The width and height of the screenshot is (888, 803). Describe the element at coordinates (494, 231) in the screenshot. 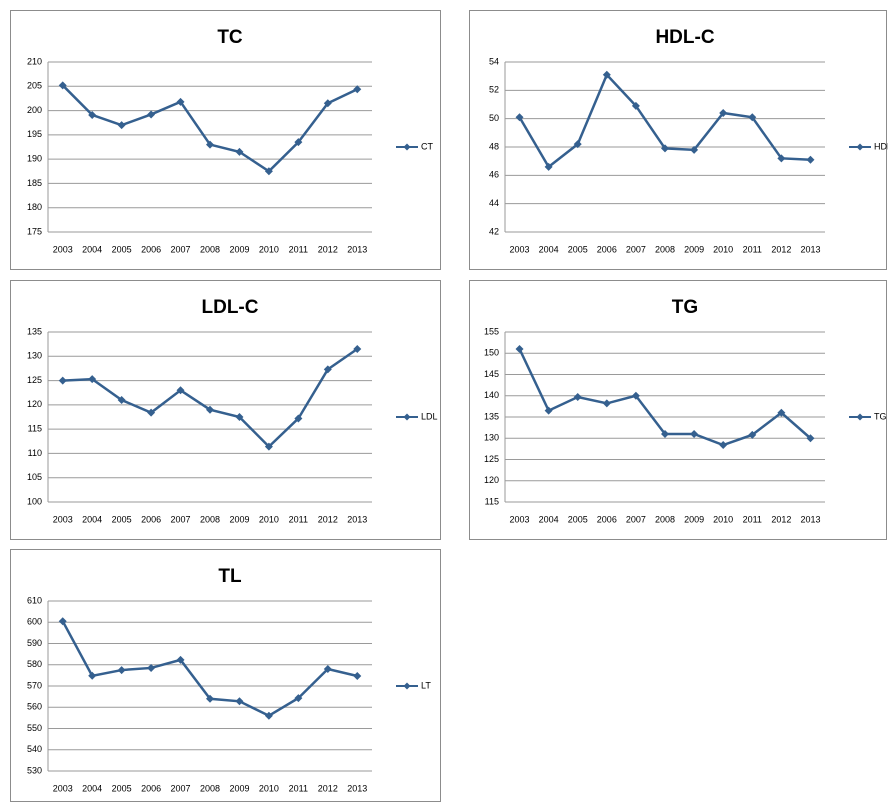

I see `y-tick-label: 42` at that location.